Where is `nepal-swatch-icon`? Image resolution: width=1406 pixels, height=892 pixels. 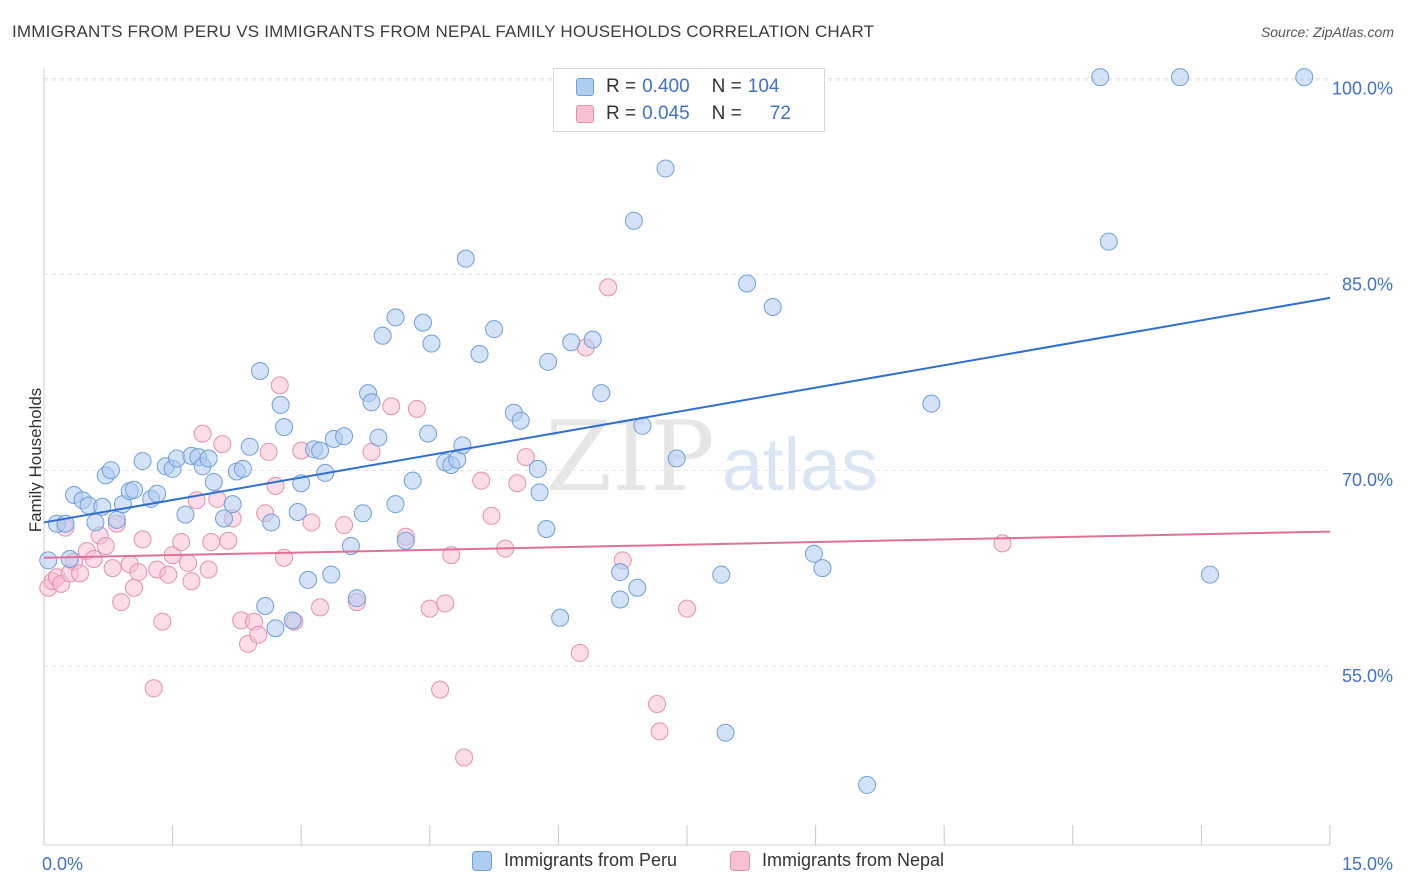
nepal-swatch-icon is located at coordinates (585, 114).